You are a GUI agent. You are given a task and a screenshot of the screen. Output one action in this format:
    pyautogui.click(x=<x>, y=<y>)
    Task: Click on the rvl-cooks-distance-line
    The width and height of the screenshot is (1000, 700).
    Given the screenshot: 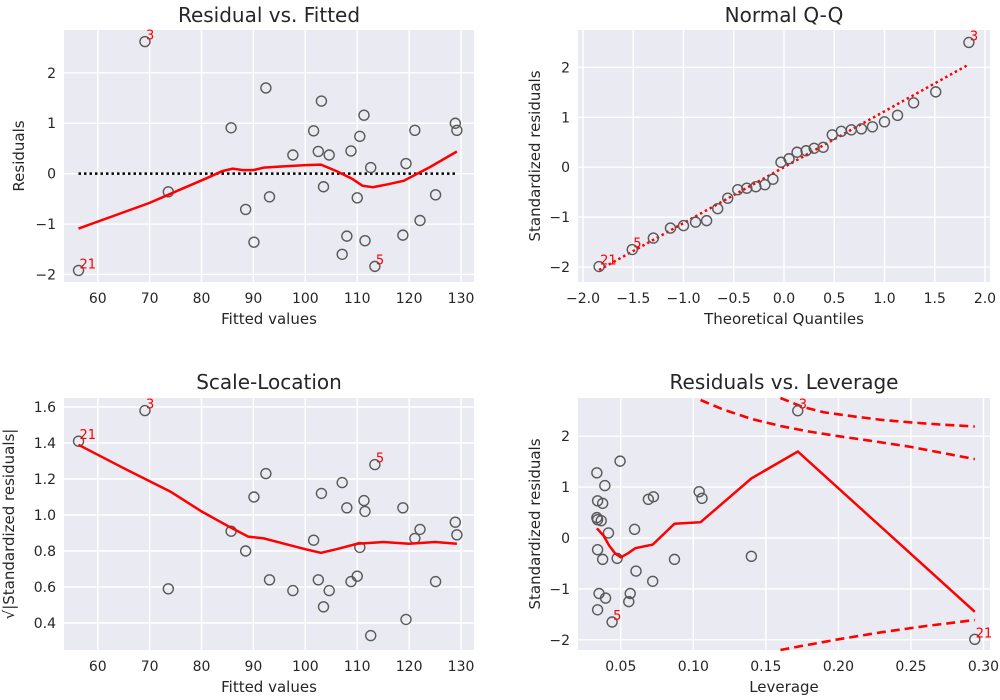 What is the action you would take?
    pyautogui.click(x=838, y=429)
    